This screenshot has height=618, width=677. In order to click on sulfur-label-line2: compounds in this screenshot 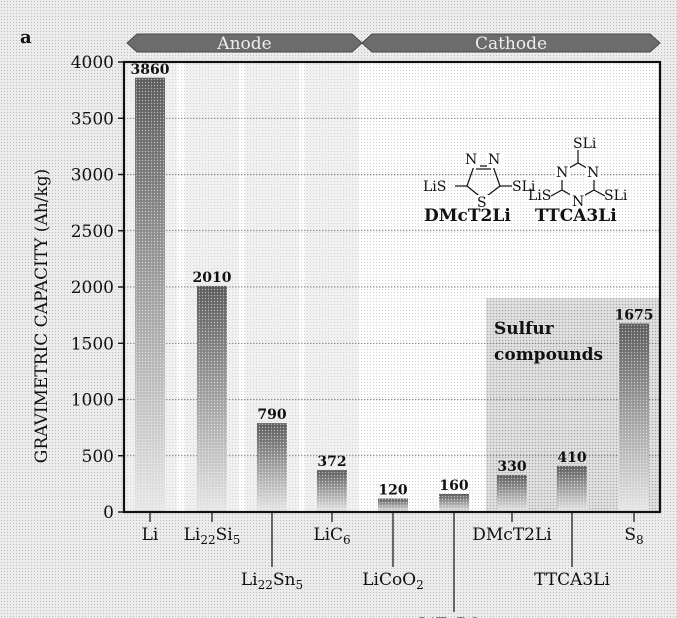, I will do `click(548, 355)`.